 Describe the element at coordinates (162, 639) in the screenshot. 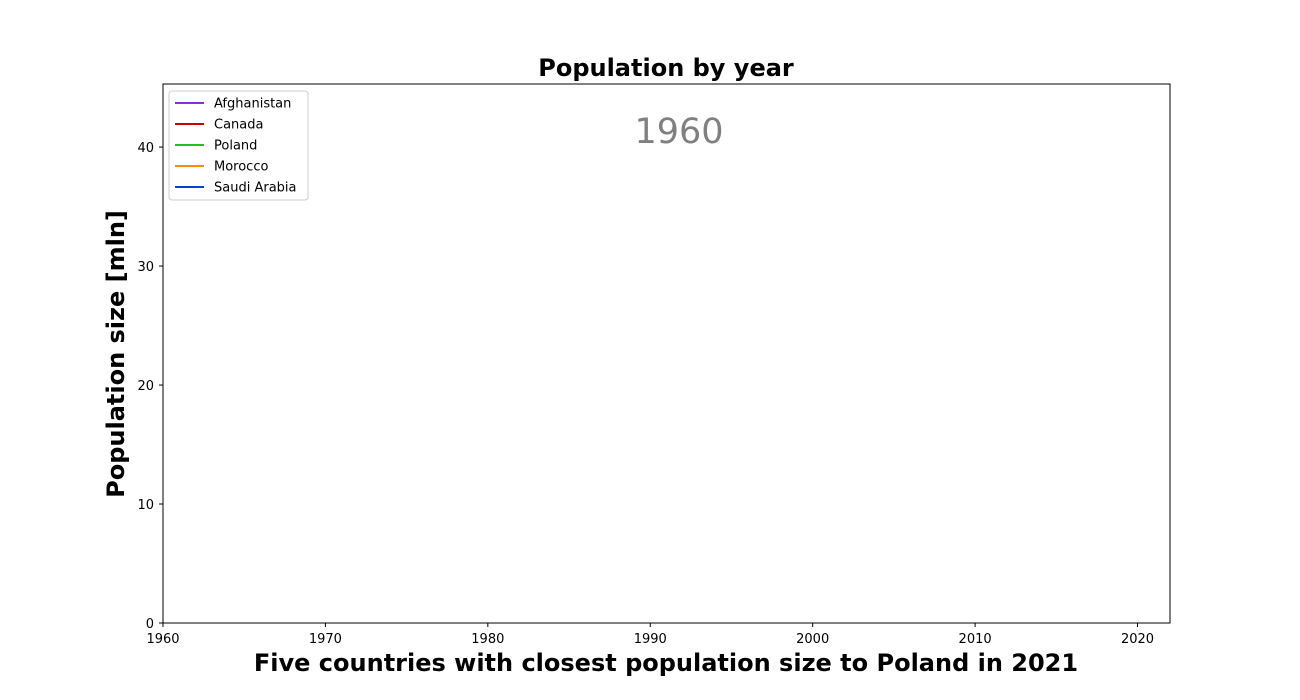

I see `x-tick-label: 1960` at that location.